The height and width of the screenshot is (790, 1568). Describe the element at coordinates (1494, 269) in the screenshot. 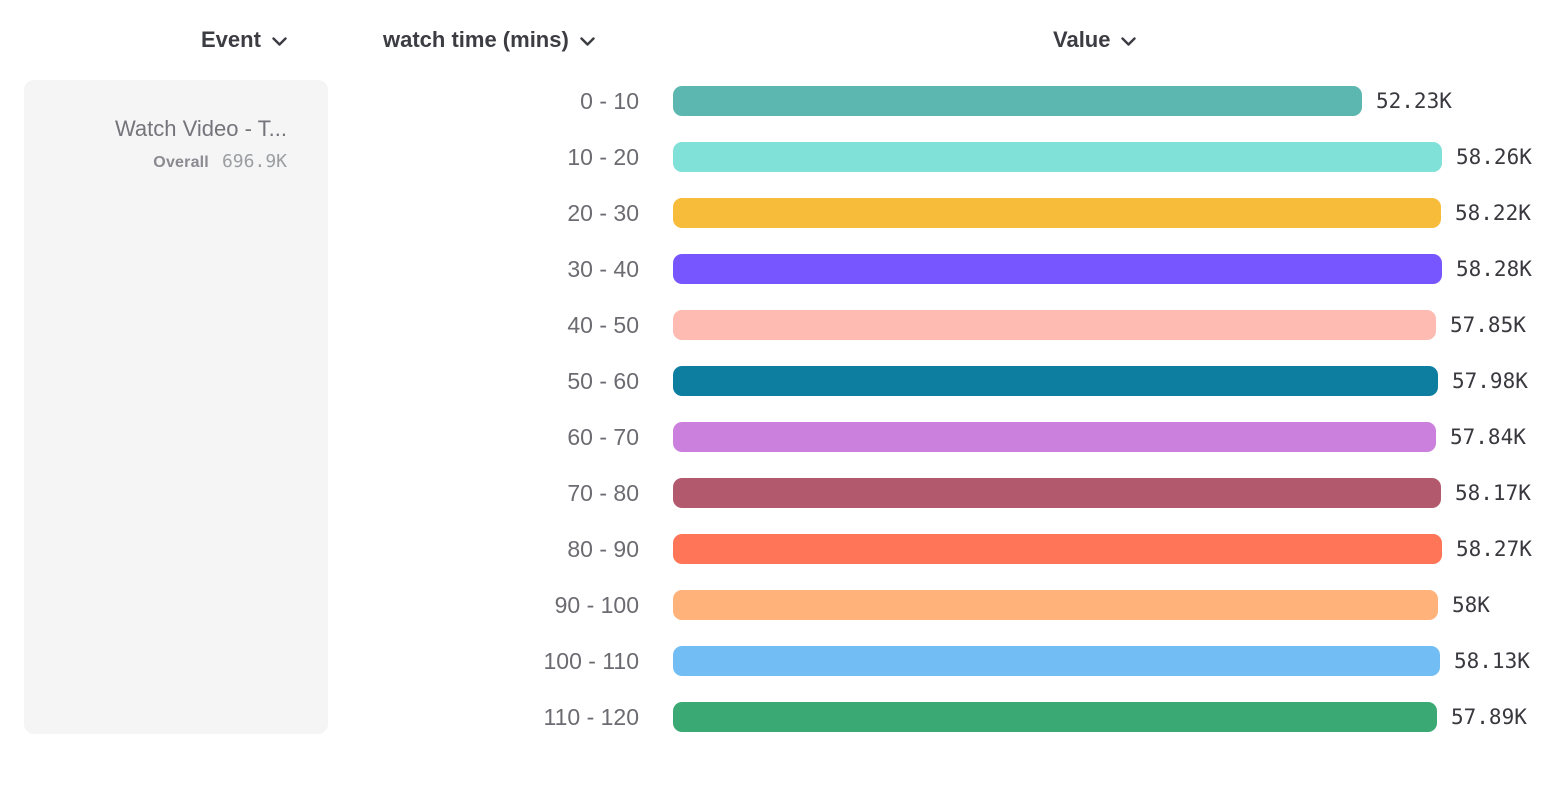

I see `value-label: 58.28K` at that location.